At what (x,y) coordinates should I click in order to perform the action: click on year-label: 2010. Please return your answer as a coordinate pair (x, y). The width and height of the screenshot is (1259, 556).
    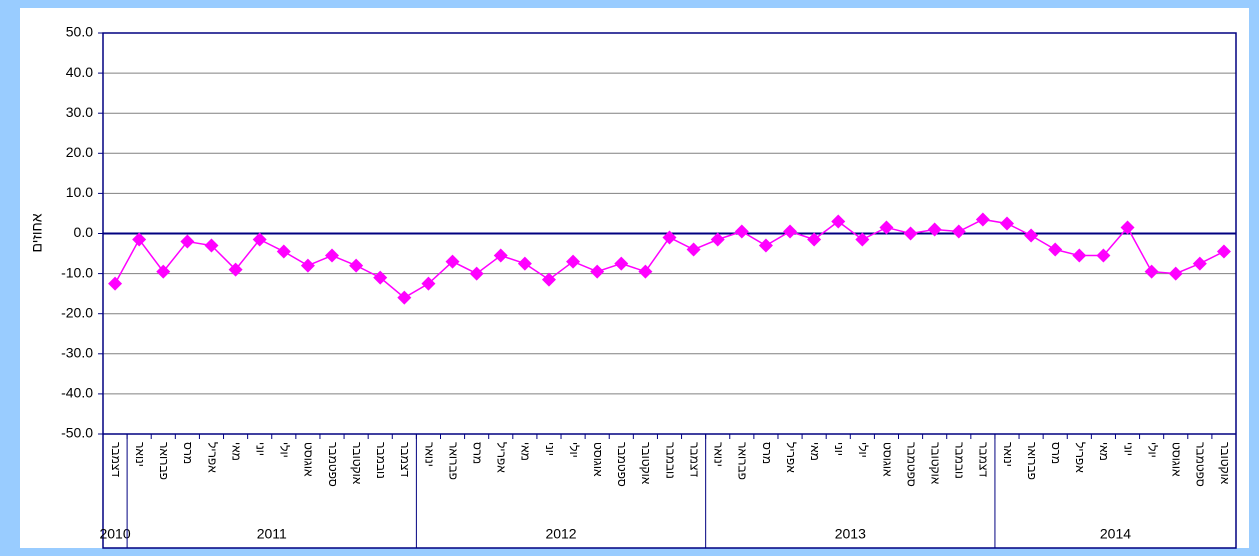
    Looking at the image, I should click on (114, 534).